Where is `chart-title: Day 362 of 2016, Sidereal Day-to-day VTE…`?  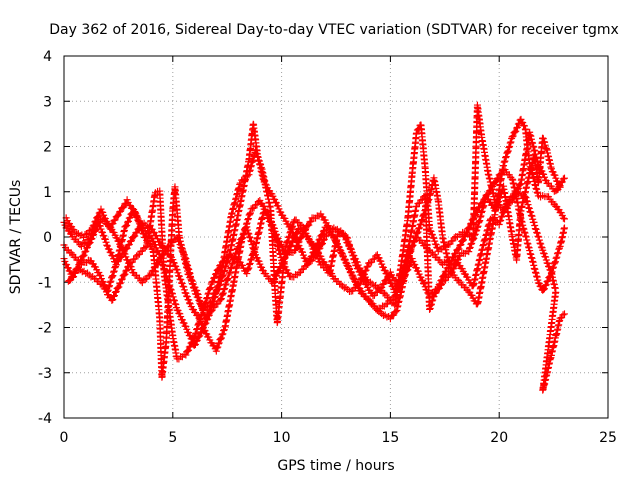 chart-title: Day 362 of 2016, Sidereal Day-to-day VTE… is located at coordinates (334, 30).